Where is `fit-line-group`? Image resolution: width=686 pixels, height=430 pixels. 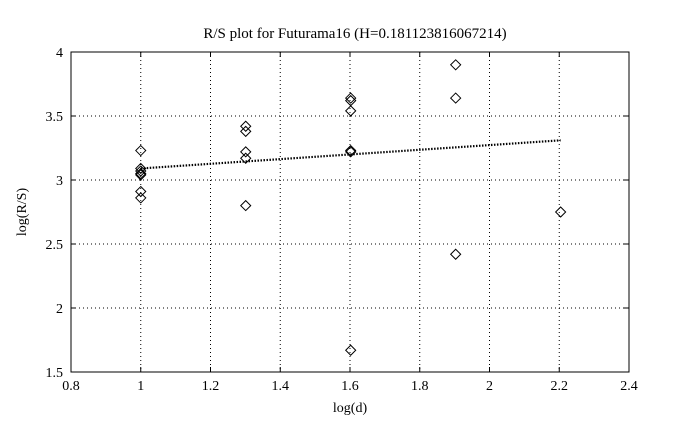
fit-line-group is located at coordinates (350, 154).